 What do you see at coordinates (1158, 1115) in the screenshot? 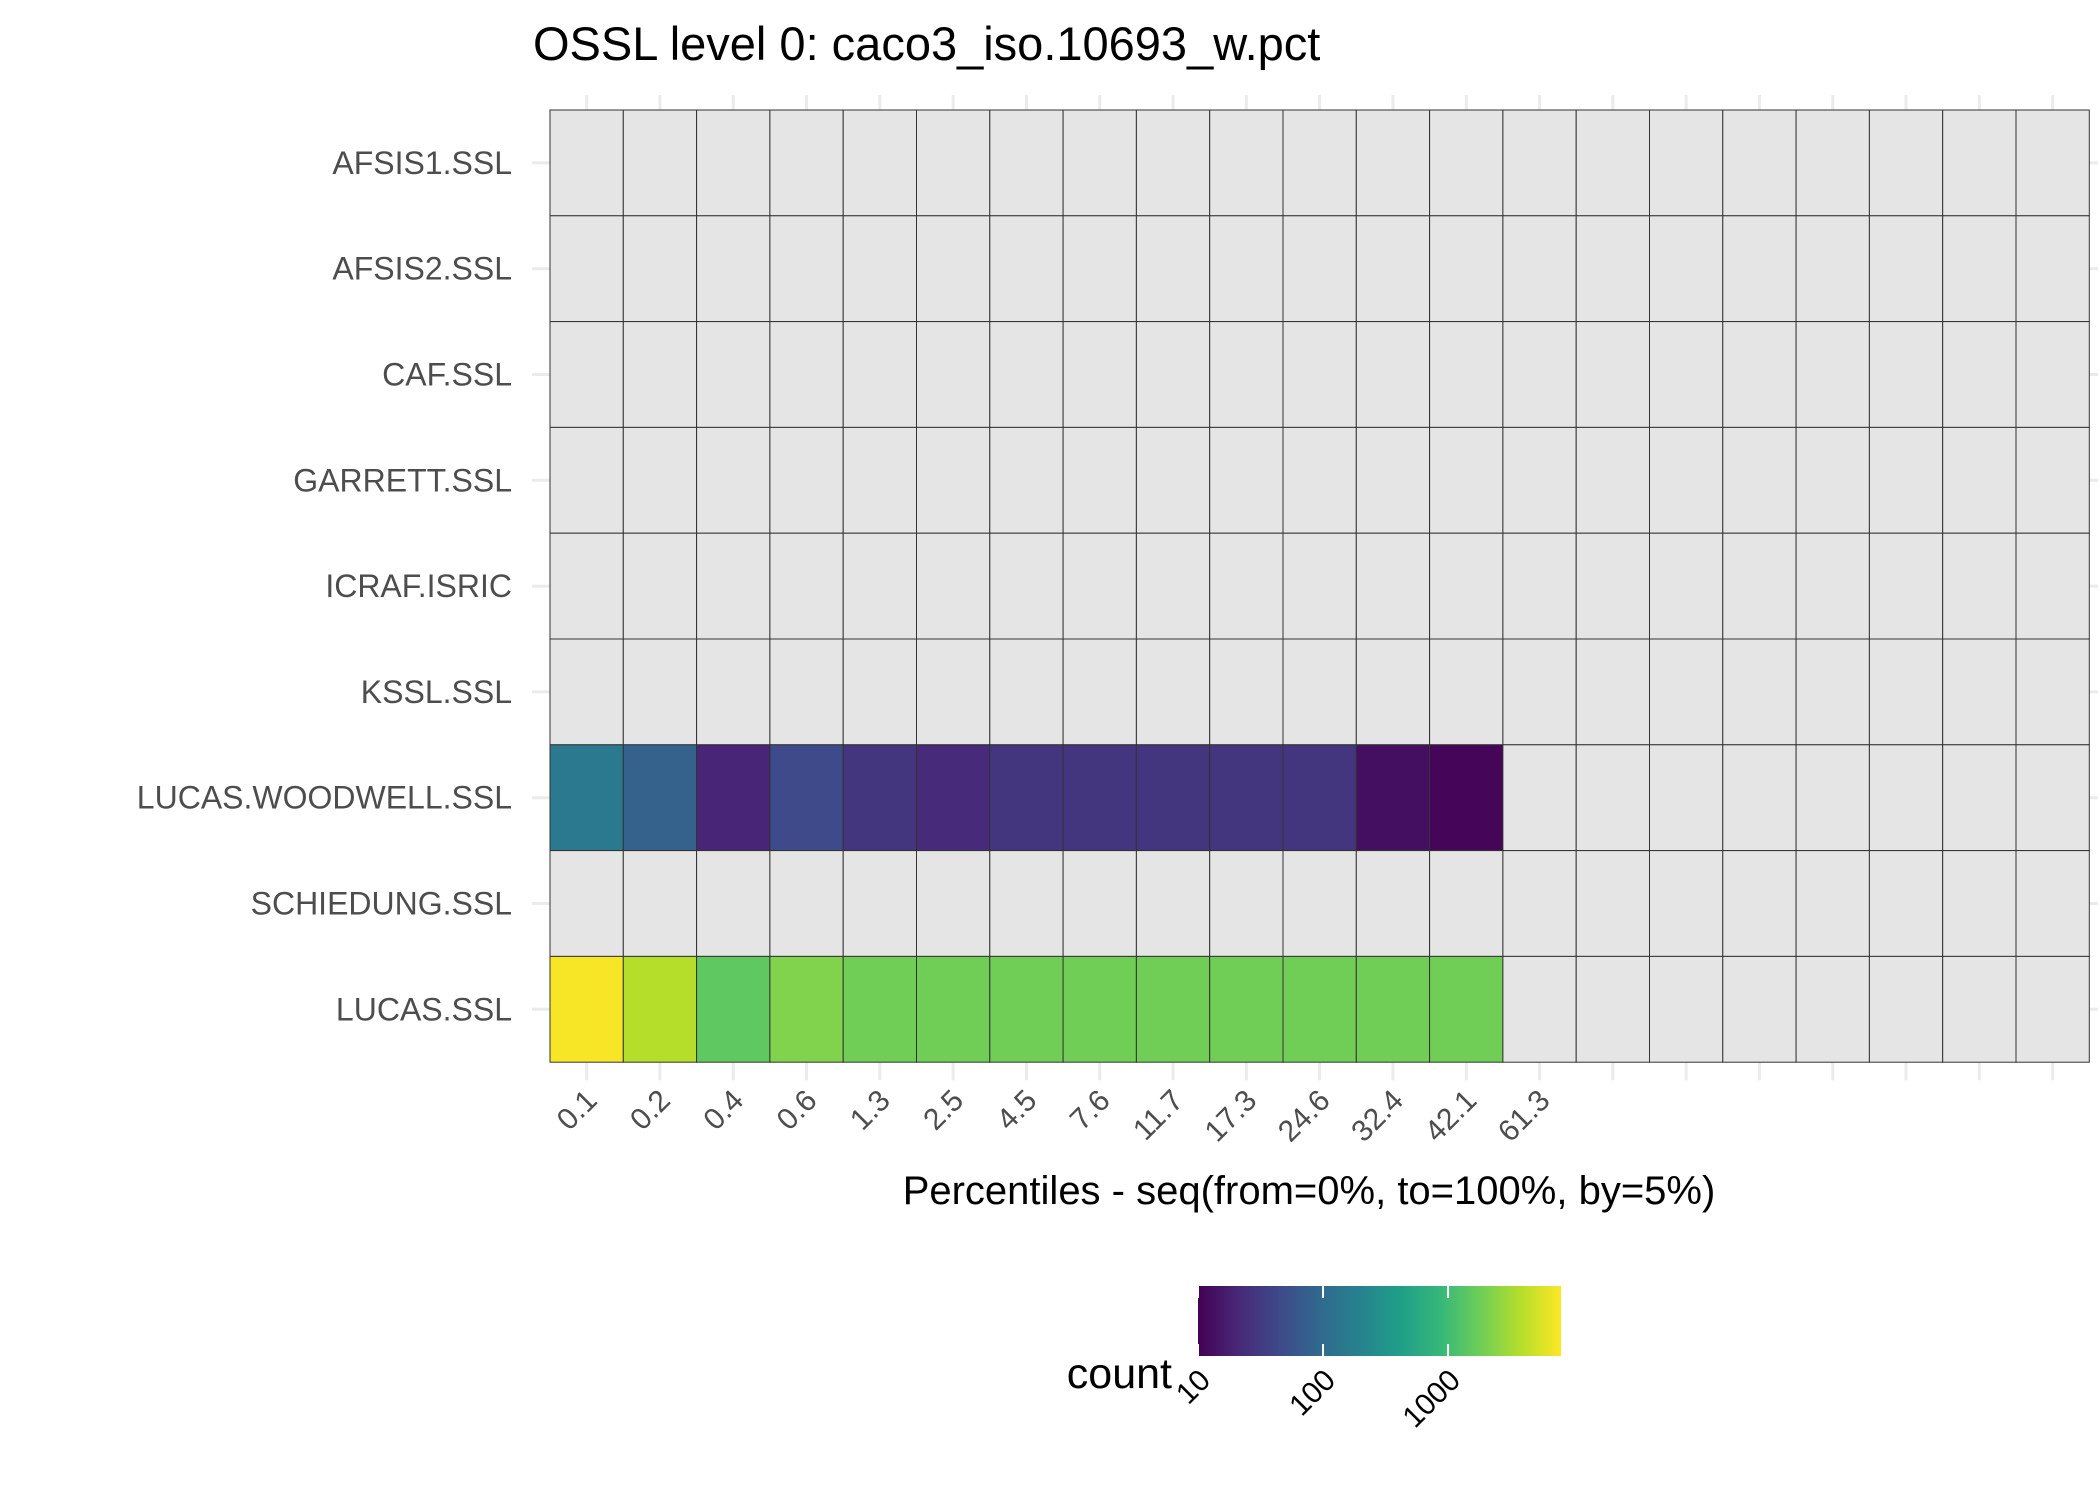
I see `x-axis-tick-label: 11.7` at bounding box center [1158, 1115].